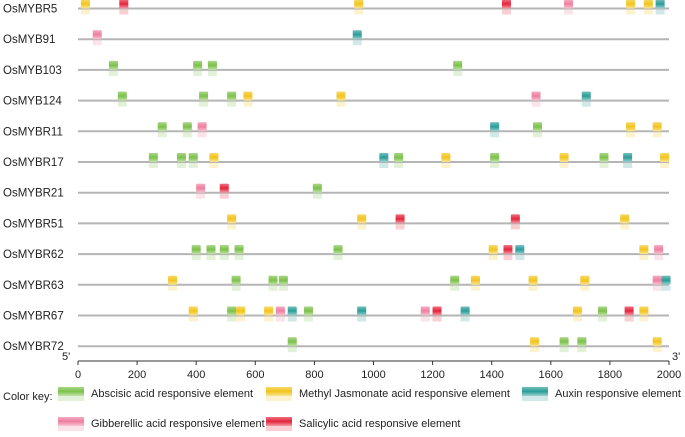 Image resolution: width=685 pixels, height=437 pixels. What do you see at coordinates (659, 250) in the screenshot?
I see `cis-element-ga-gloss` at bounding box center [659, 250].